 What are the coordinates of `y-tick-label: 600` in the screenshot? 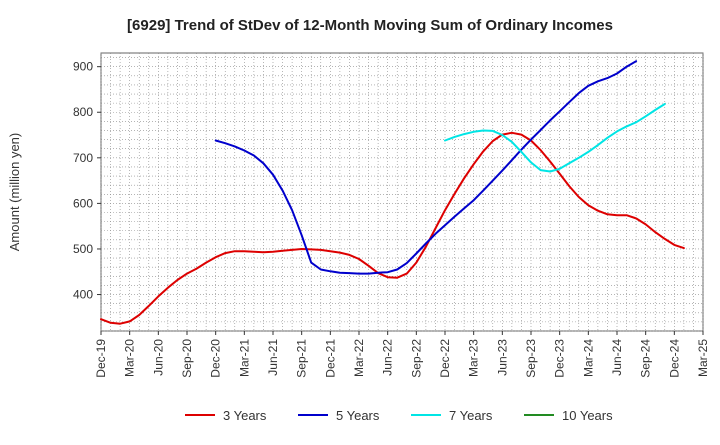 It's located at (83, 203).